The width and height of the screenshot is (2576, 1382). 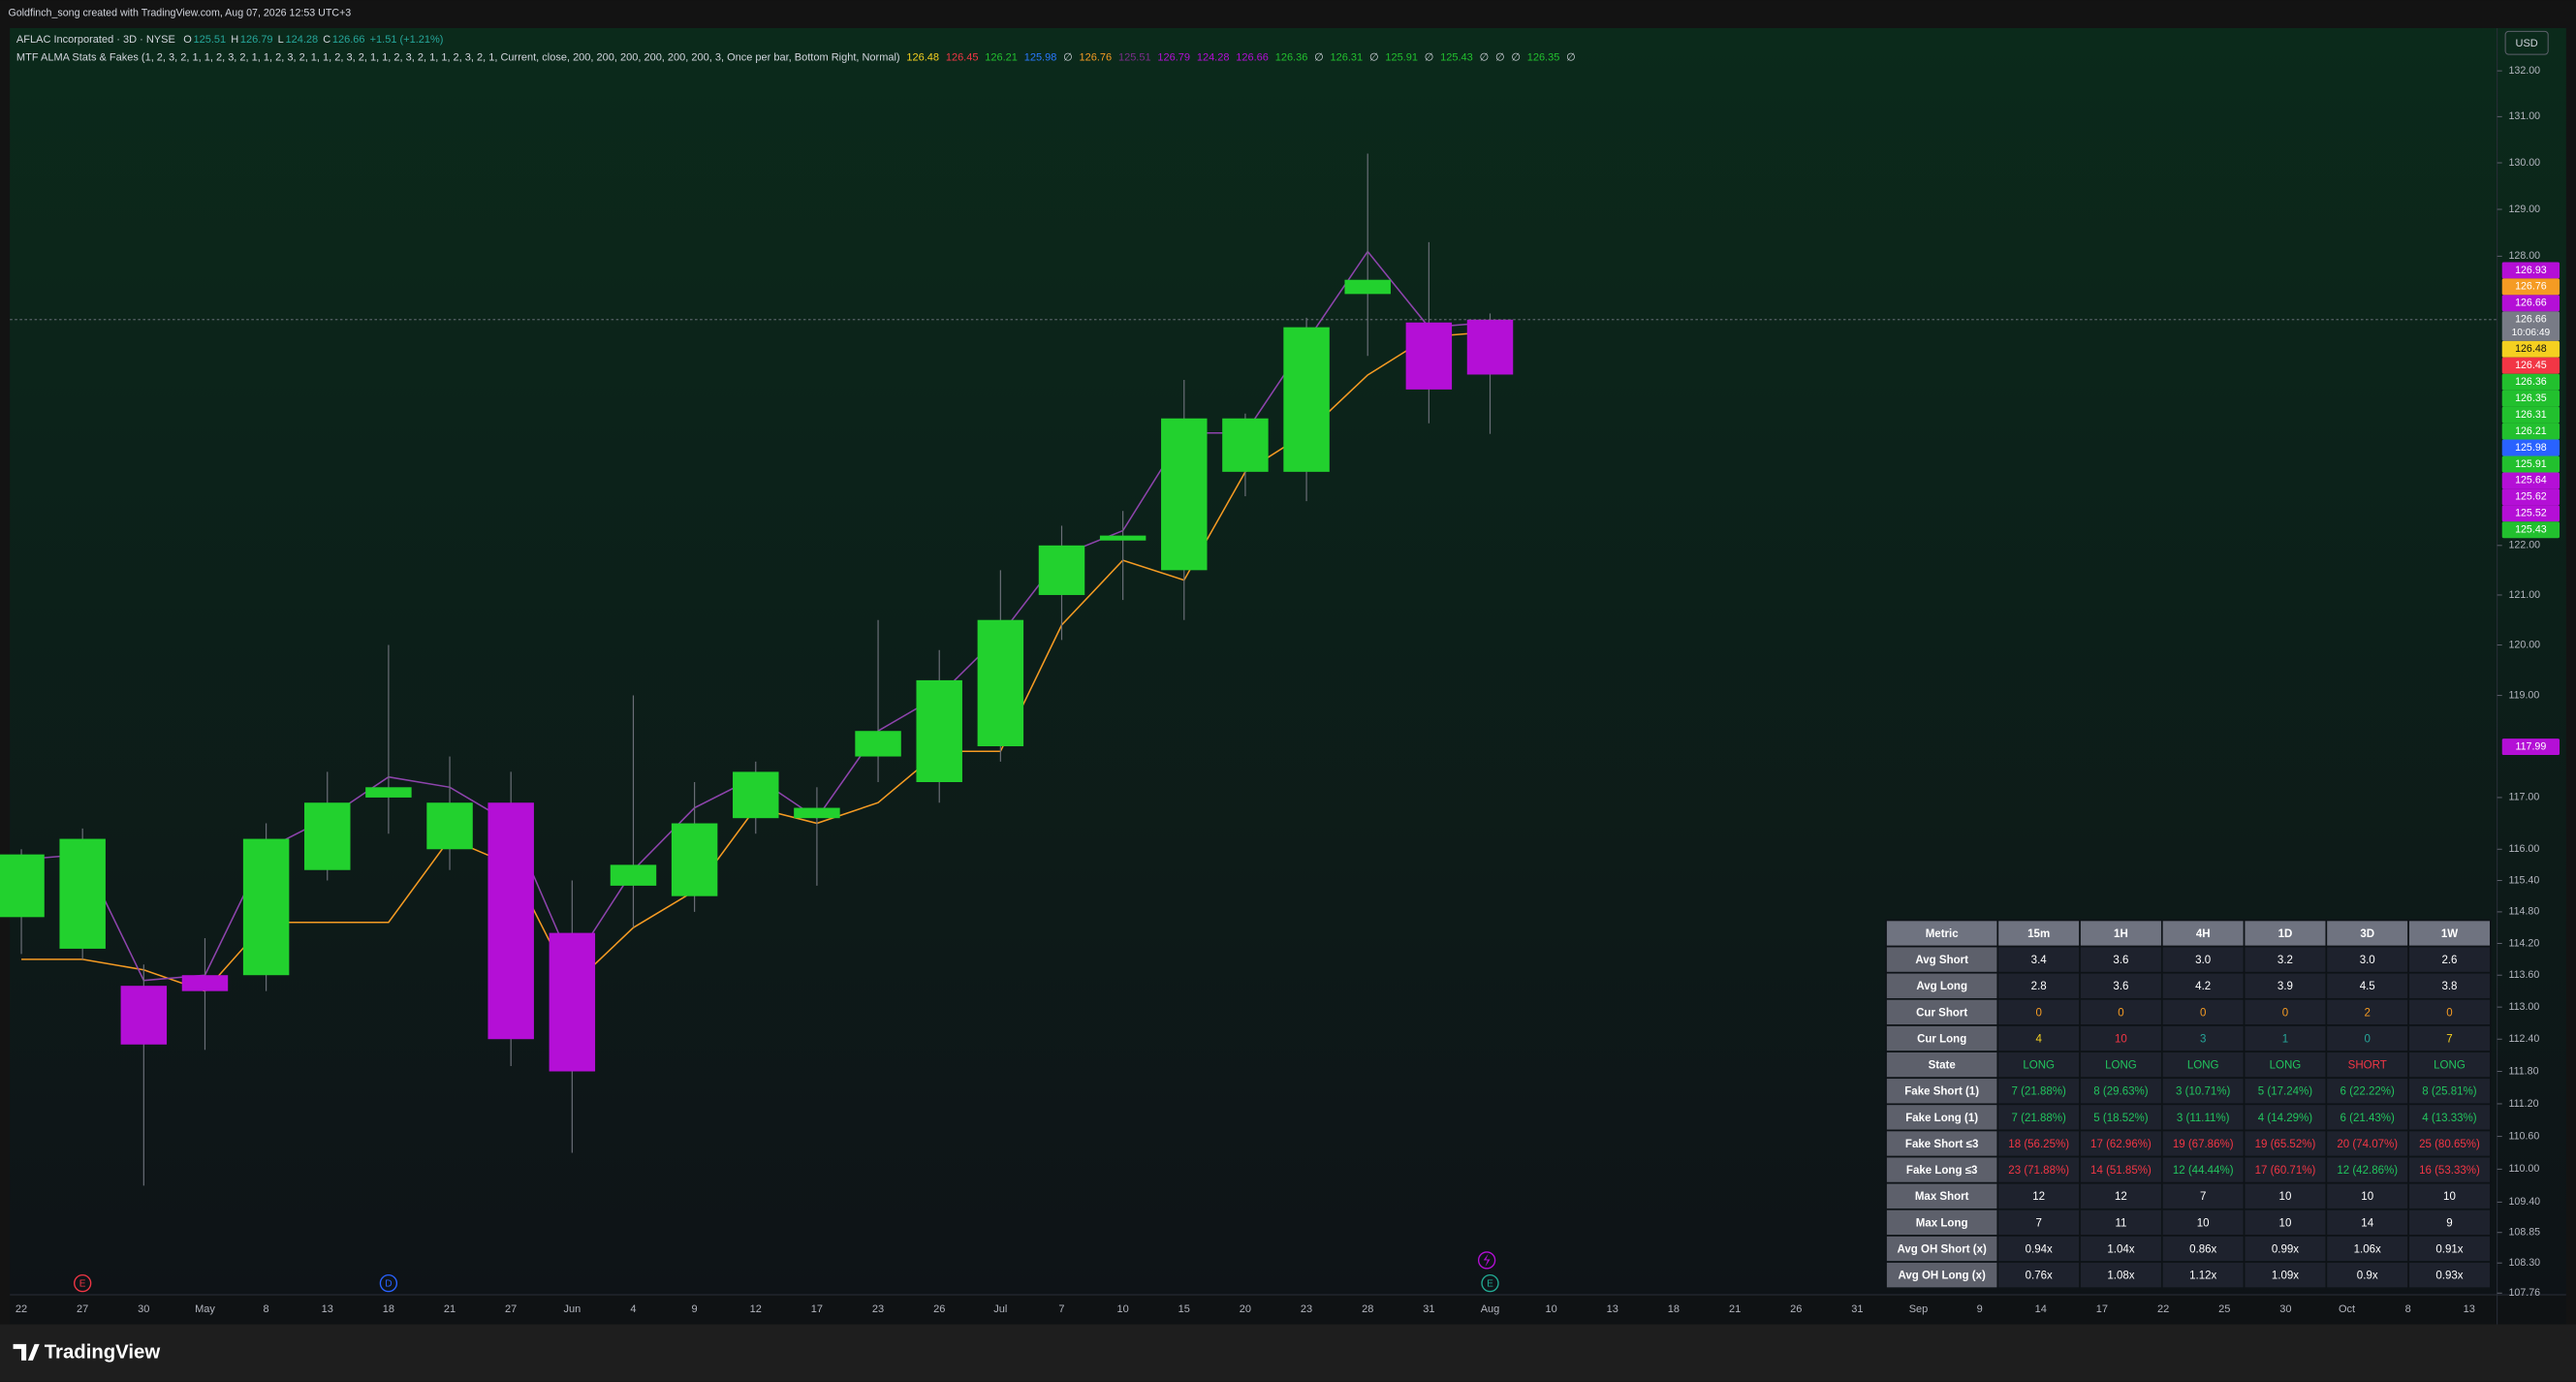 I want to click on x-tick-label: 8, so click(x=266, y=1309).